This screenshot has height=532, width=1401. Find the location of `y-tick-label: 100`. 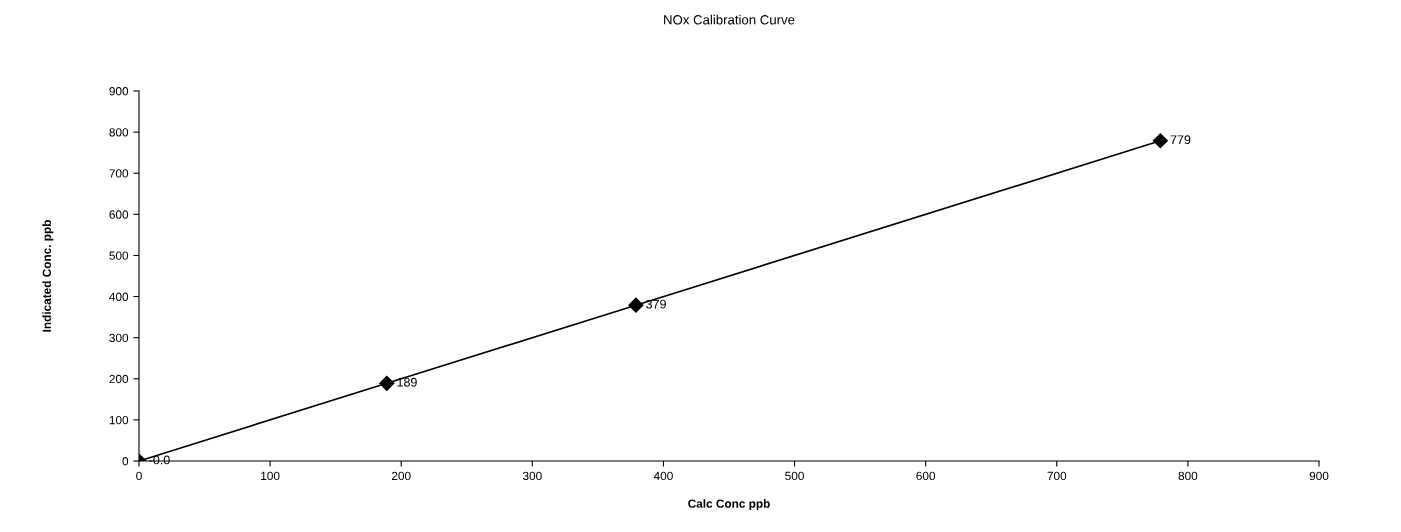

y-tick-label: 100 is located at coordinates (119, 420).